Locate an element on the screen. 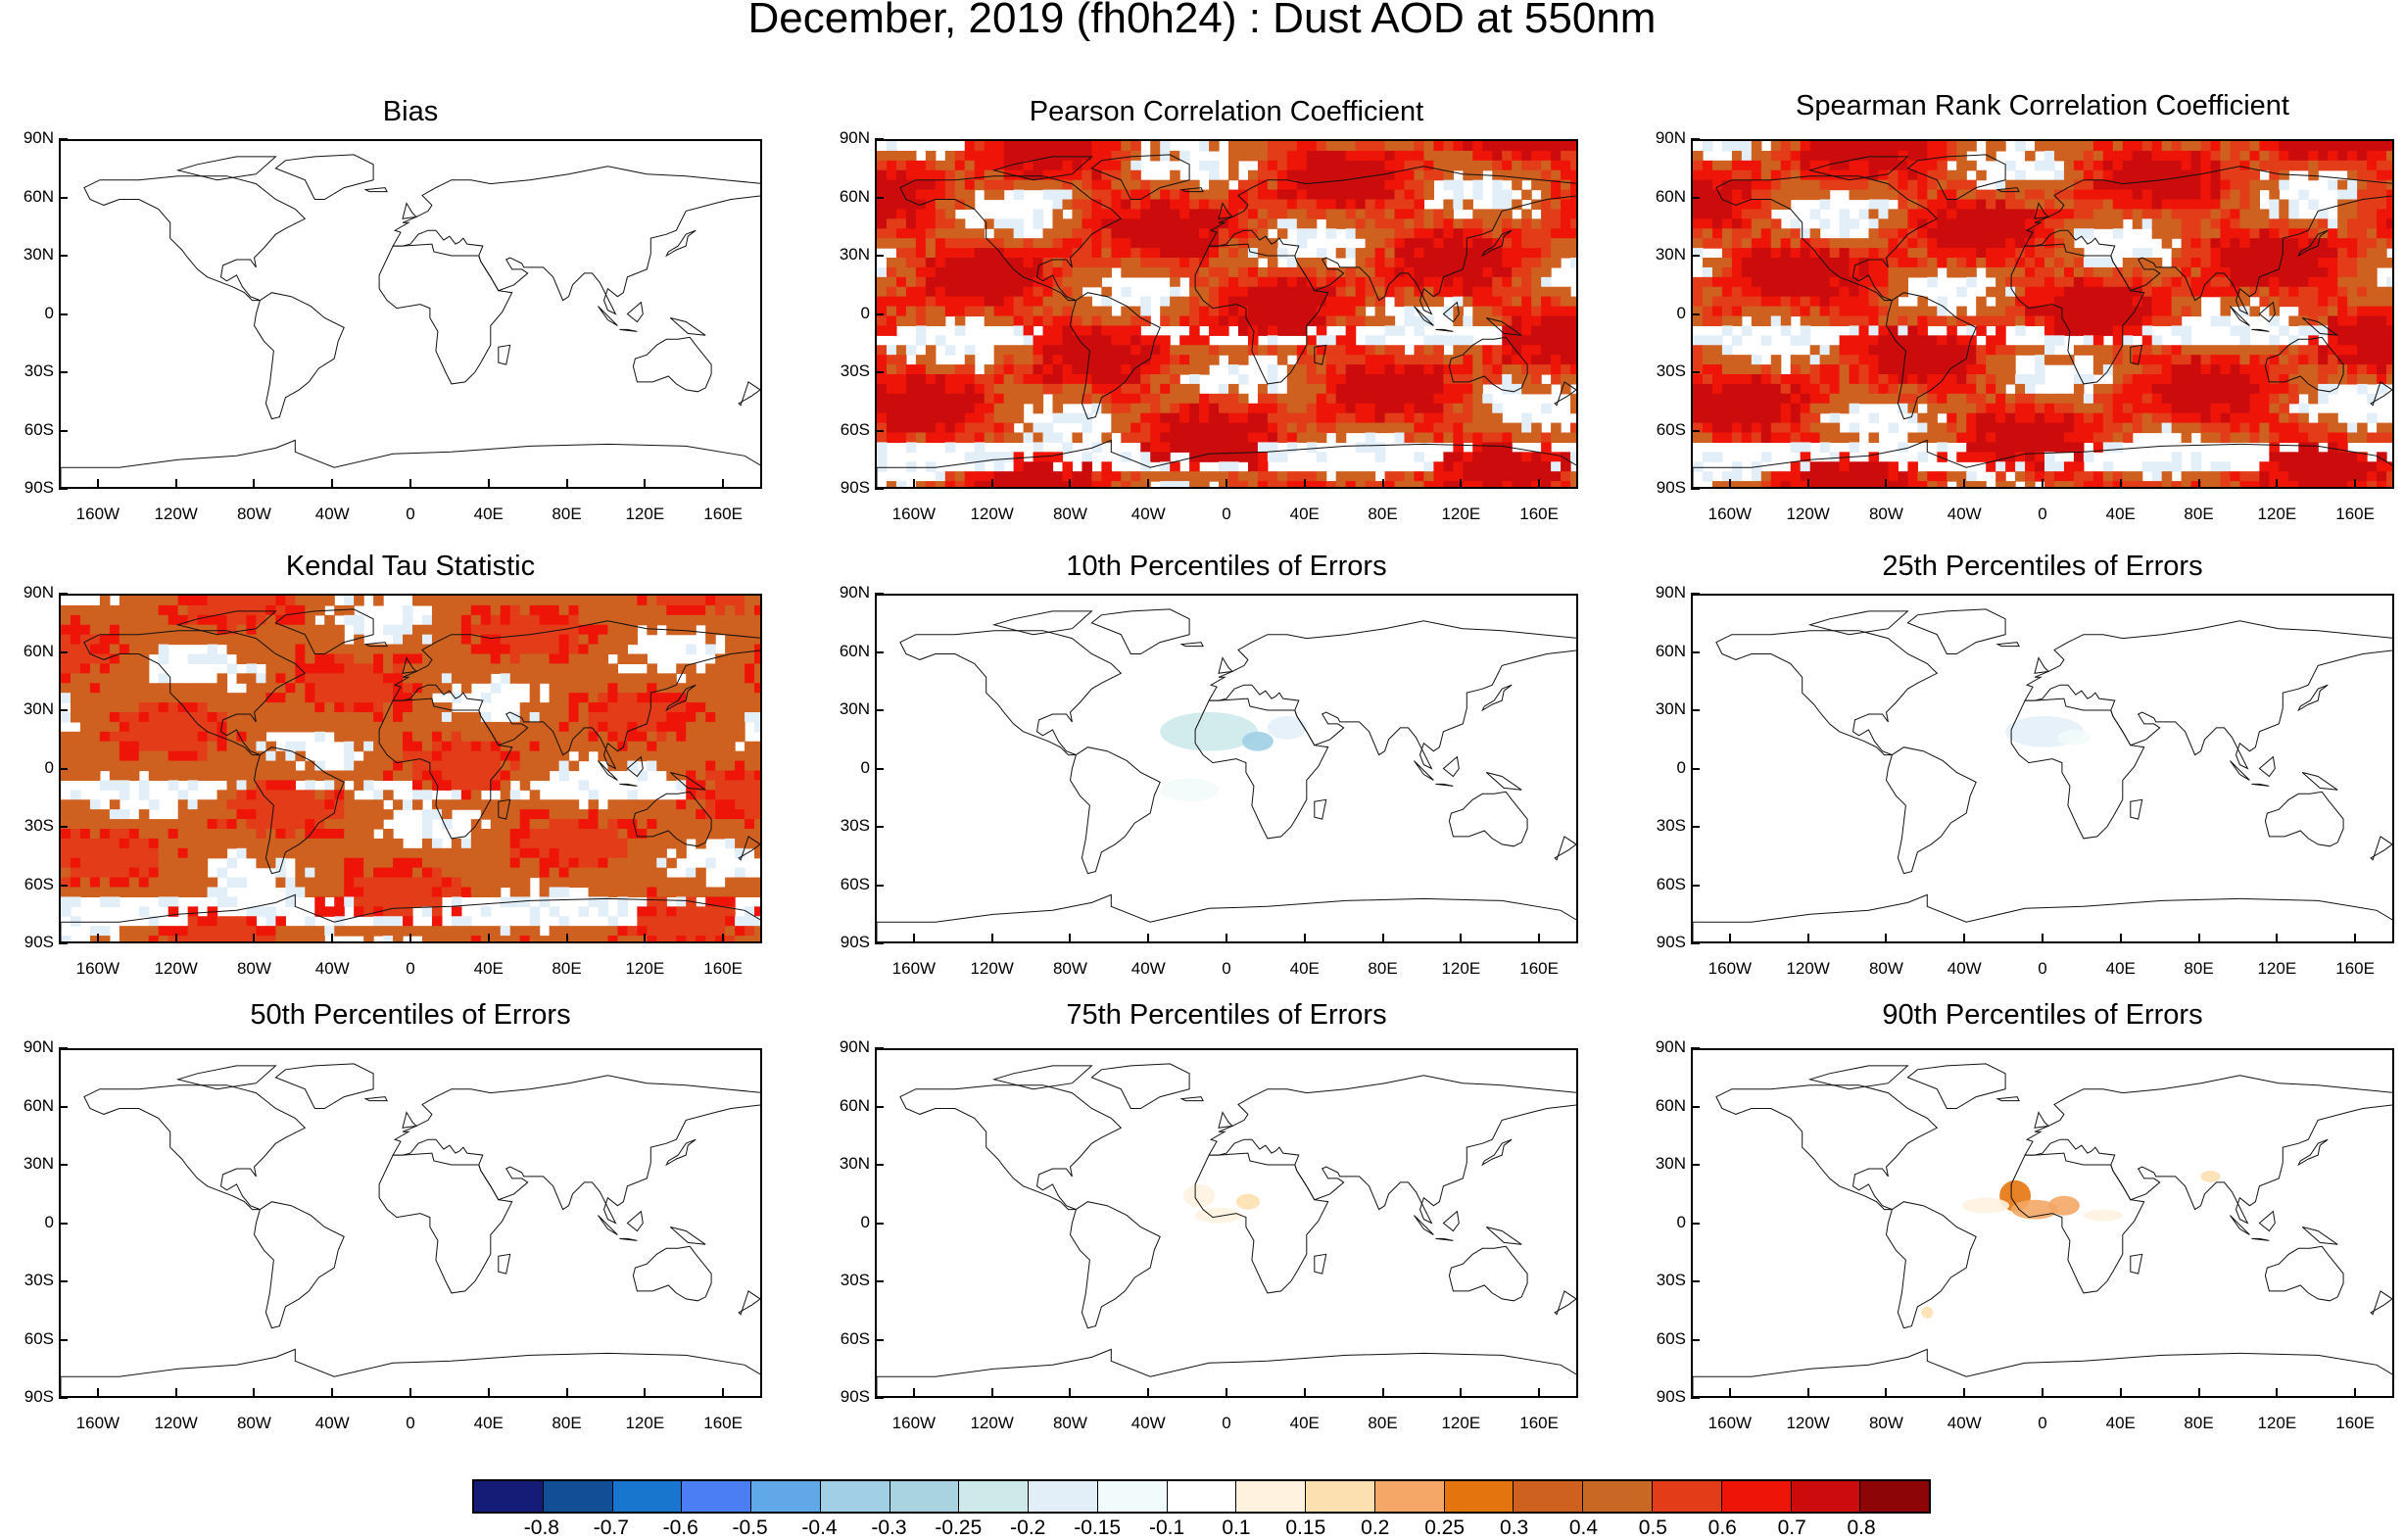  coastline is located at coordinates (1444, 330).